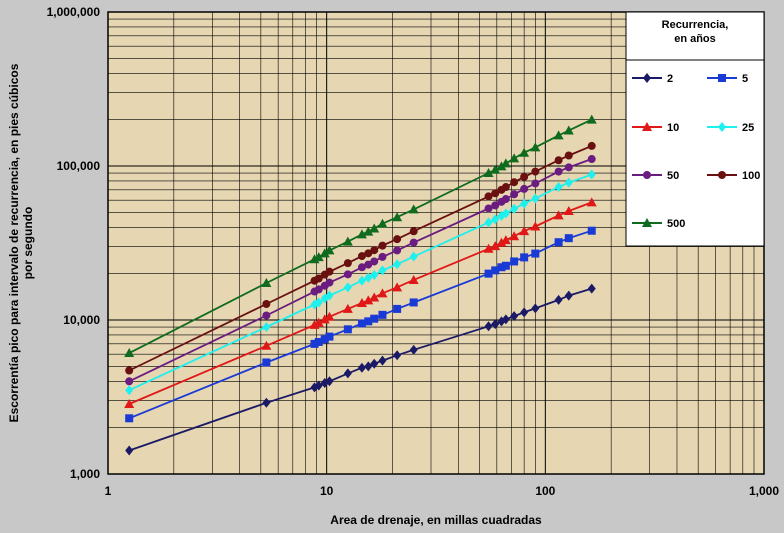 The width and height of the screenshot is (784, 533). I want to click on legend-label: 100, so click(751, 176).